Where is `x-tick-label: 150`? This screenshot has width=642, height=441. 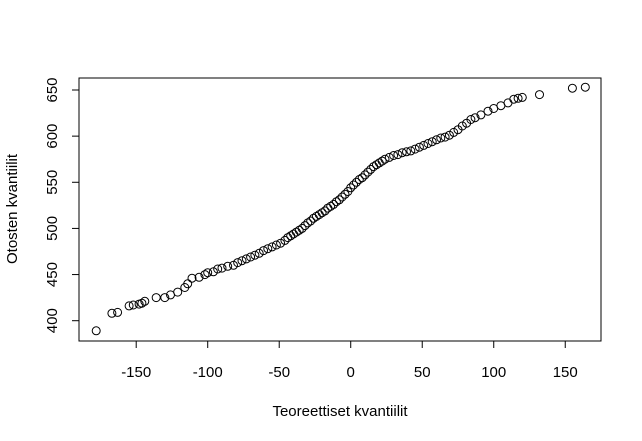
x-tick-label: 150 is located at coordinates (565, 372).